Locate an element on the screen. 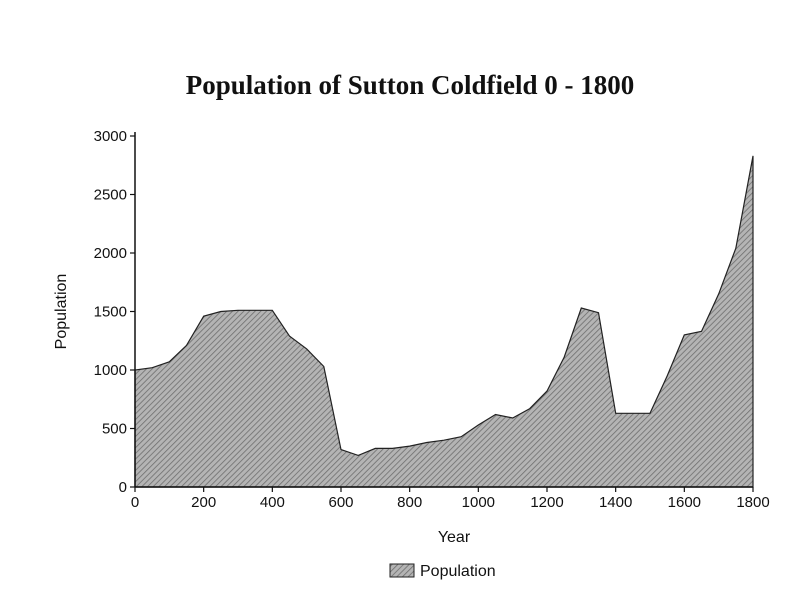  y-tick-label: 1000 is located at coordinates (110, 370).